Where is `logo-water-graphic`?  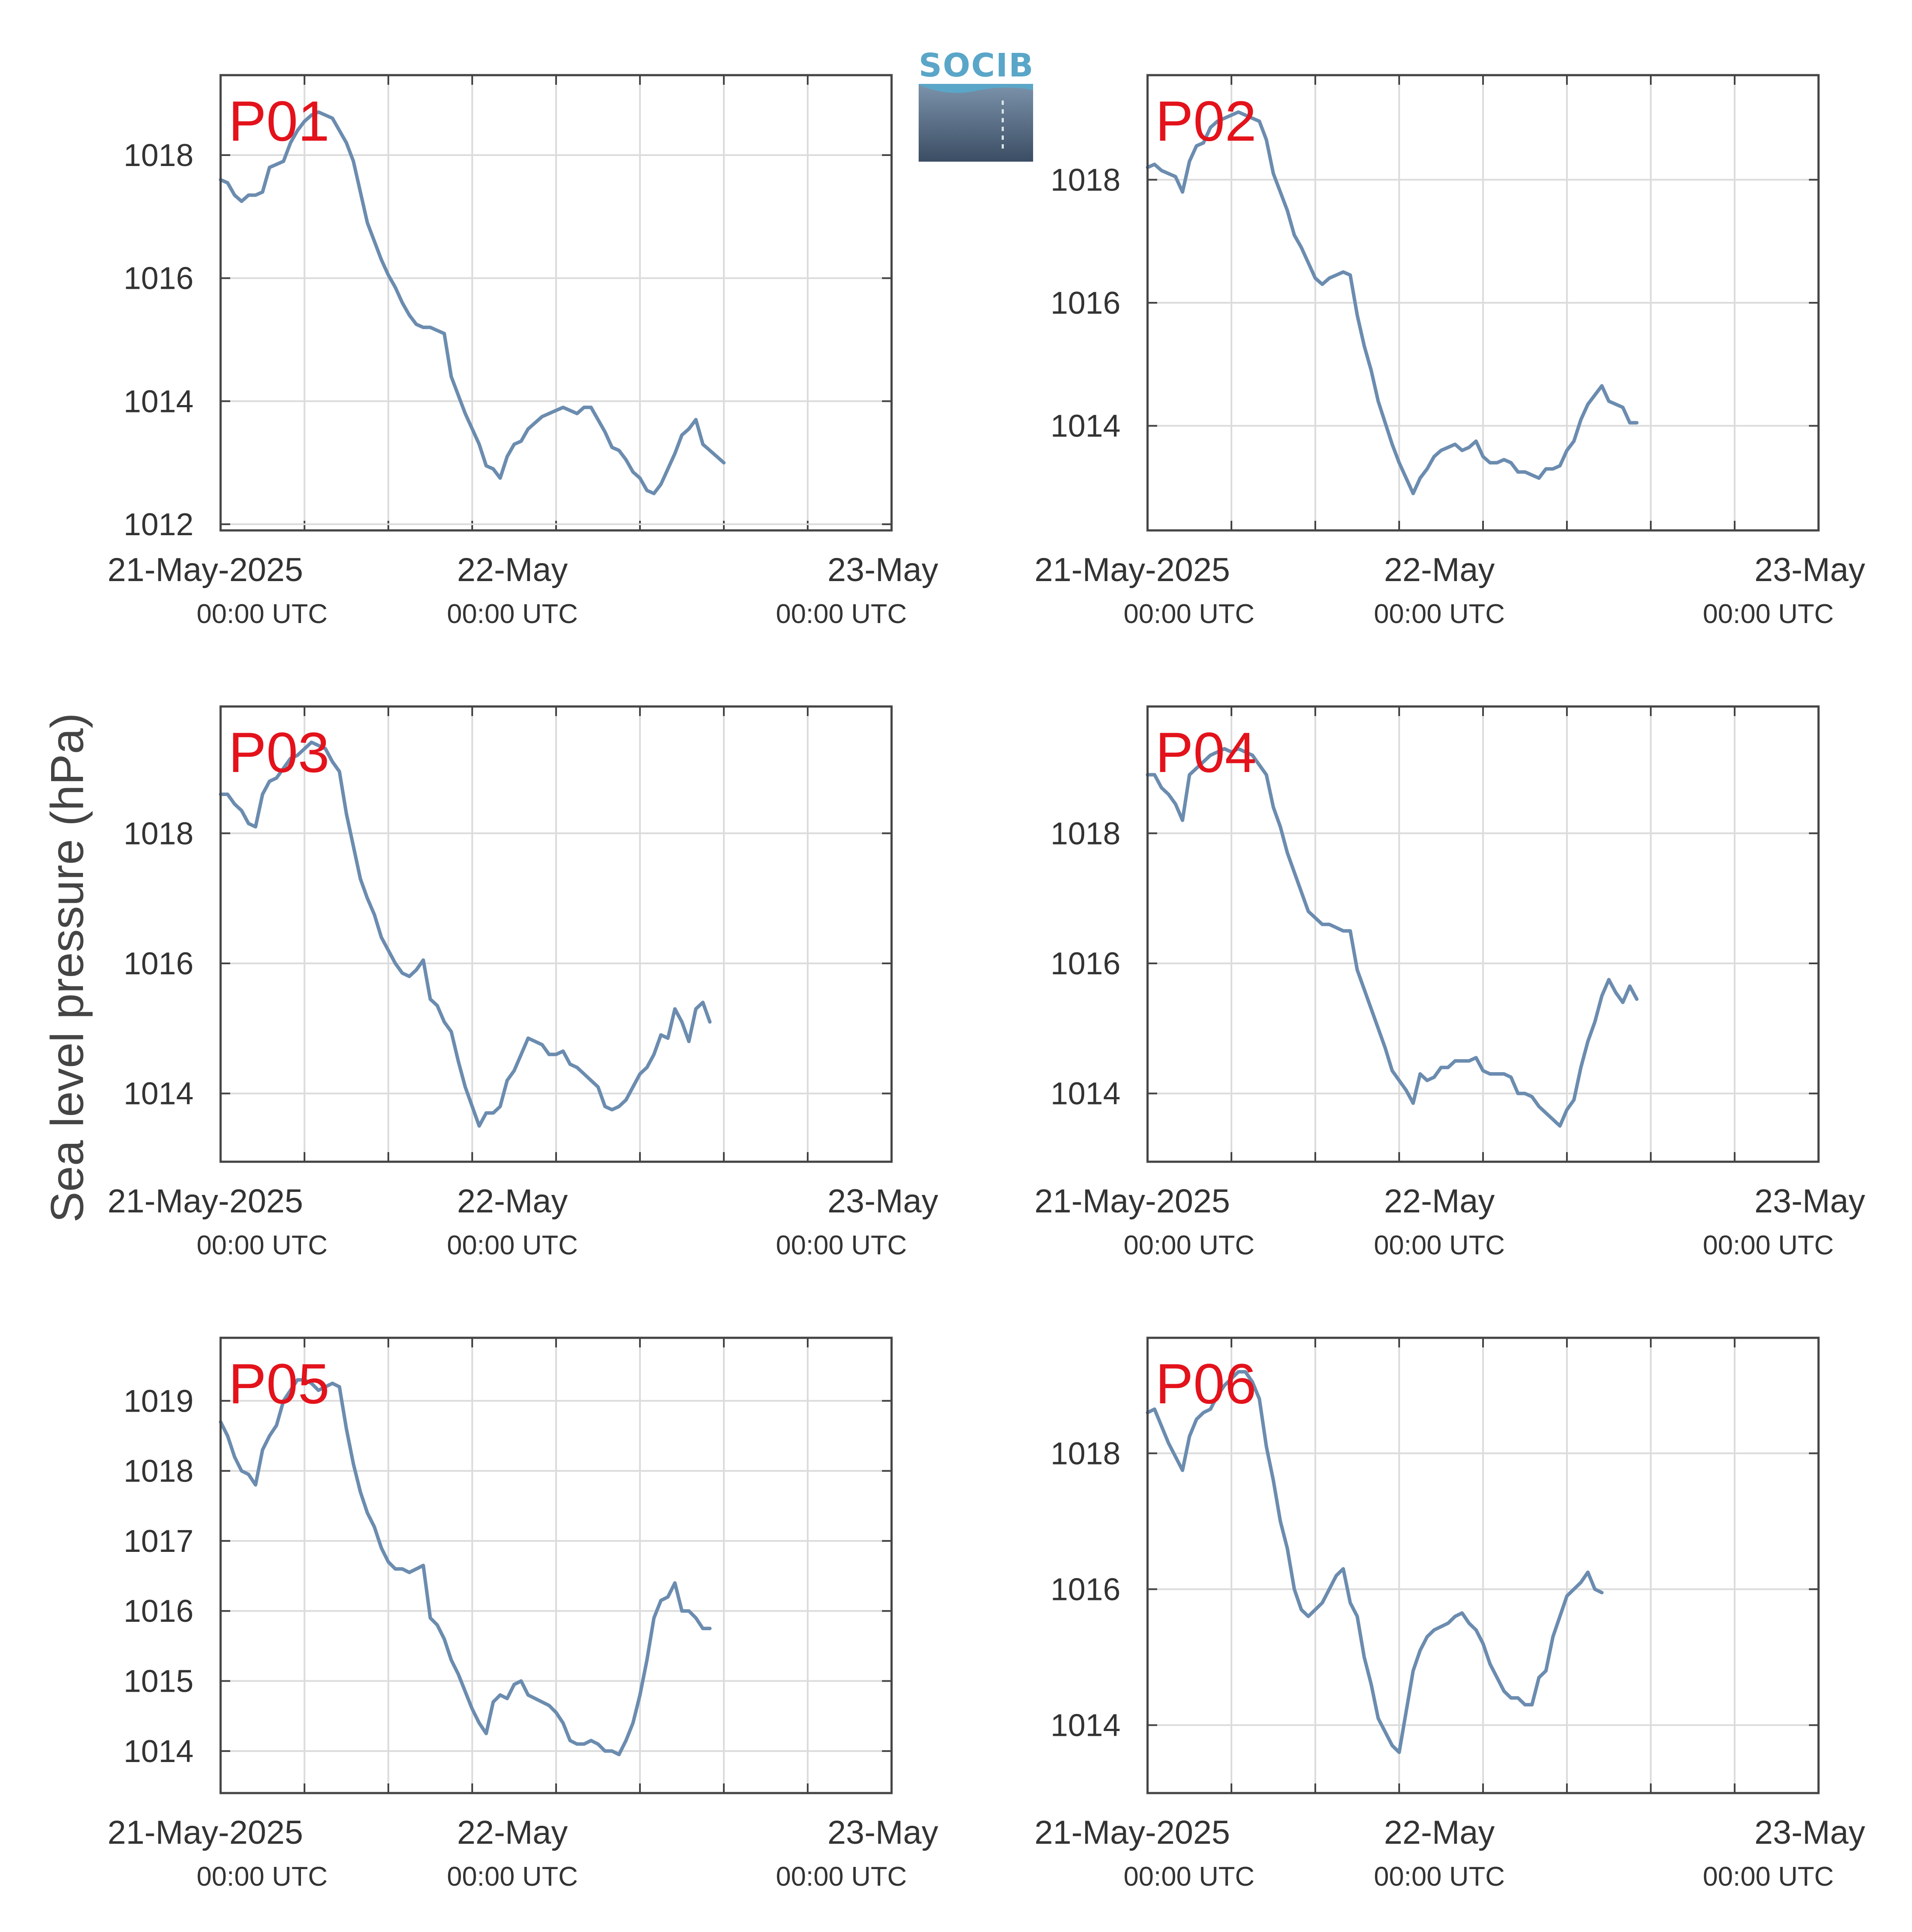 logo-water-graphic is located at coordinates (976, 123).